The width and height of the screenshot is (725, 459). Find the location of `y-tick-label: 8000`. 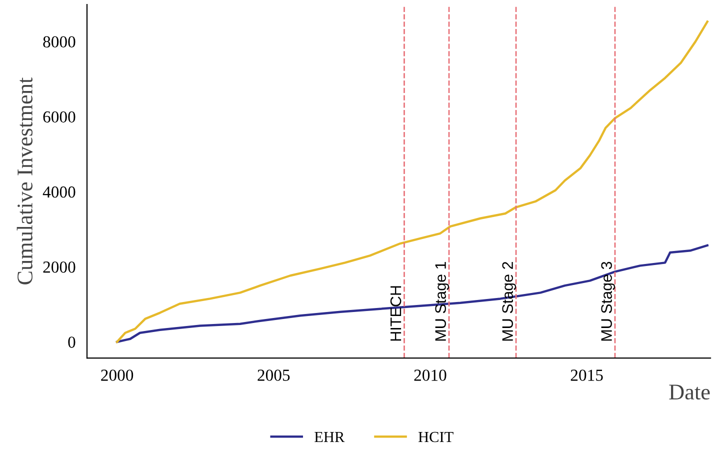

y-tick-label: 8000 is located at coordinates (59, 42).